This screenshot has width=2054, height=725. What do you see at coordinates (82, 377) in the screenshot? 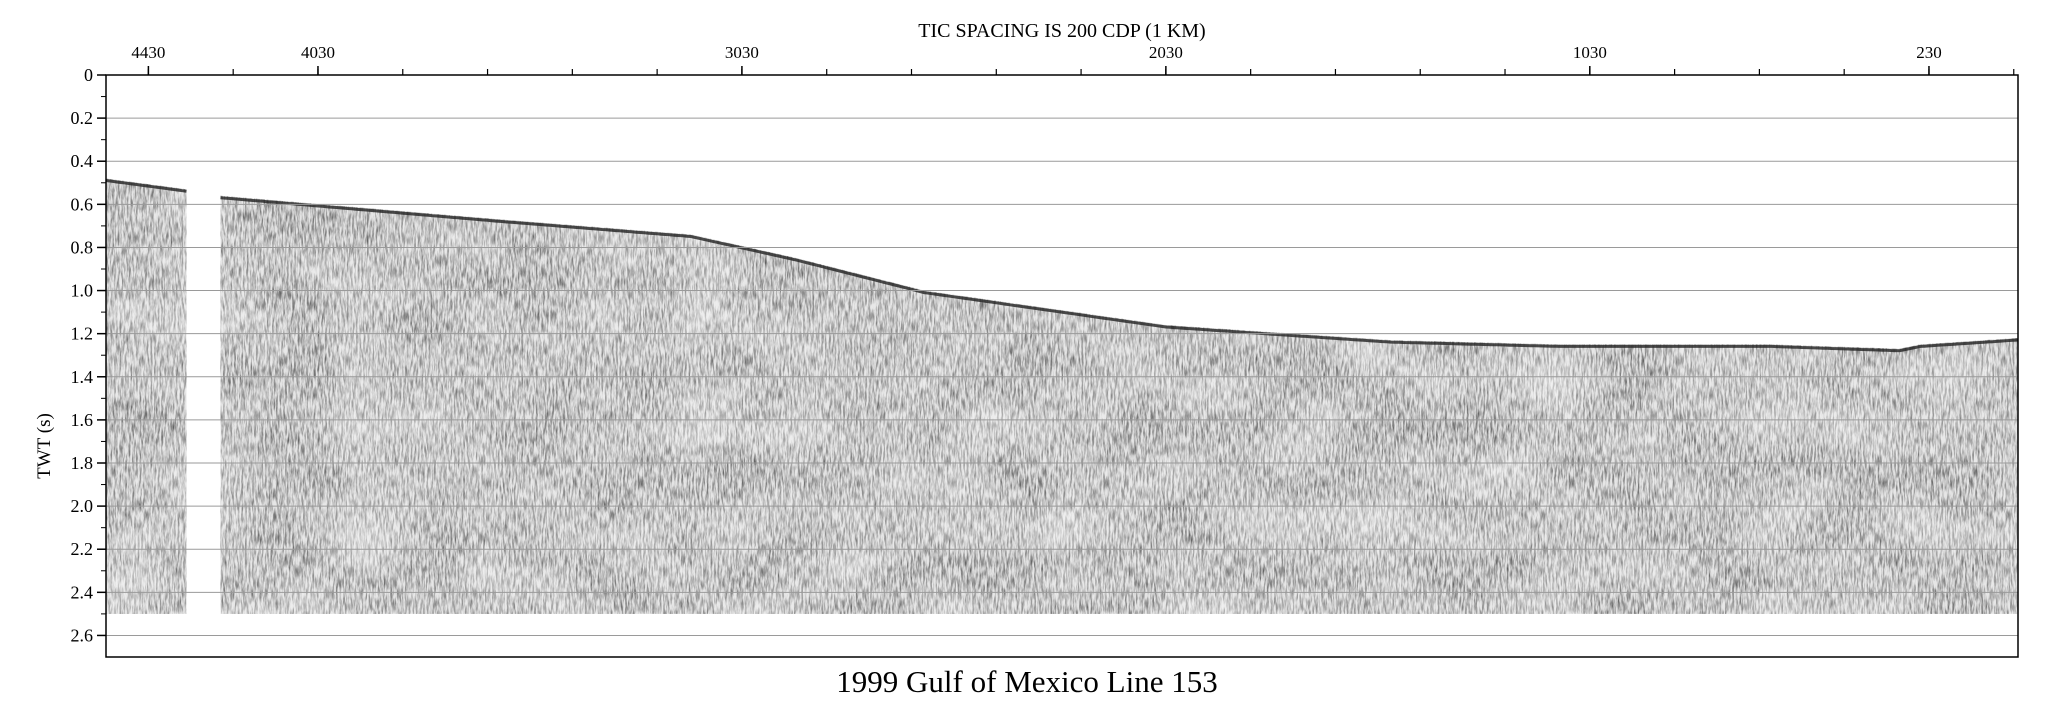
I see `y-tick-label: 1.4` at bounding box center [82, 377].